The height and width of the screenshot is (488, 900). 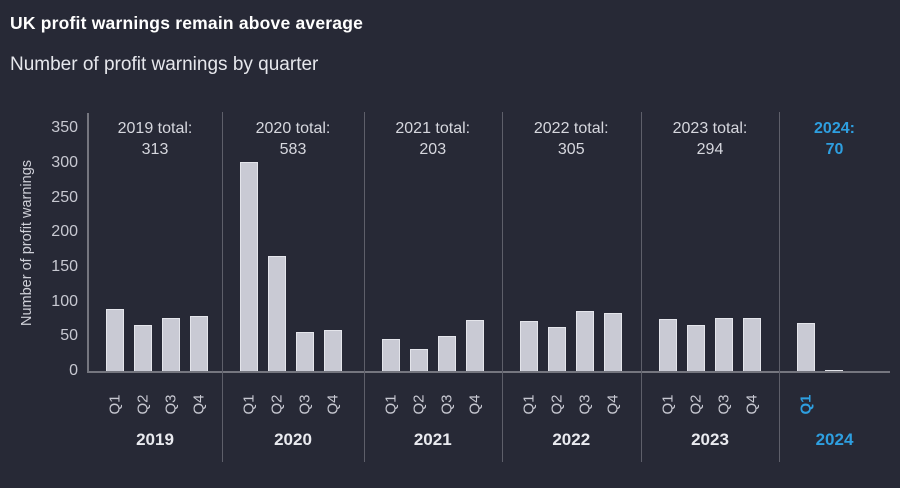 What do you see at coordinates (571, 149) in the screenshot?
I see `year-total-value: 305` at bounding box center [571, 149].